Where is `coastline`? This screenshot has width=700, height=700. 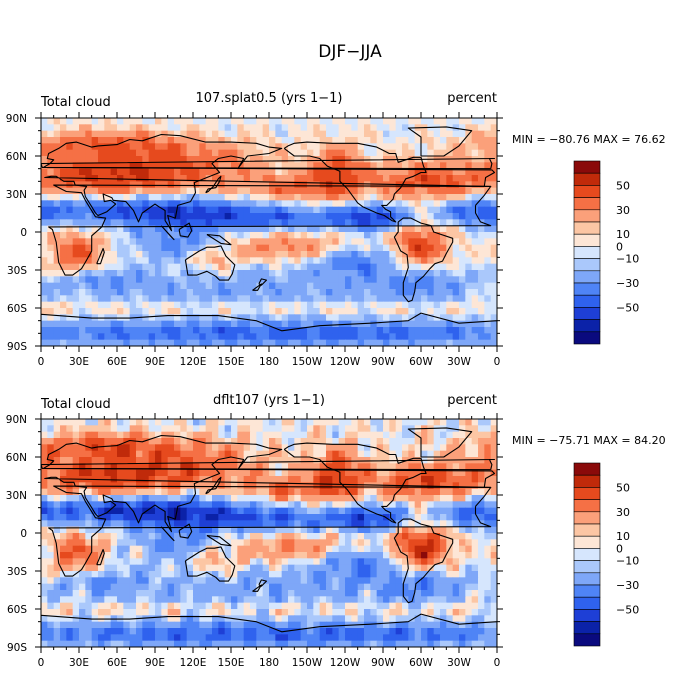 coastline is located at coordinates (167, 233).